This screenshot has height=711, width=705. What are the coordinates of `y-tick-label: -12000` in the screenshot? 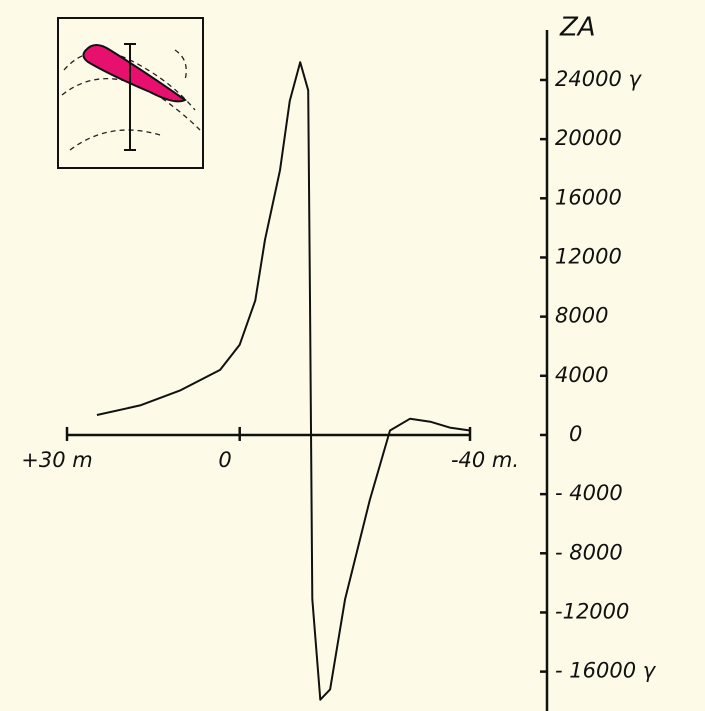 It's located at (592, 611).